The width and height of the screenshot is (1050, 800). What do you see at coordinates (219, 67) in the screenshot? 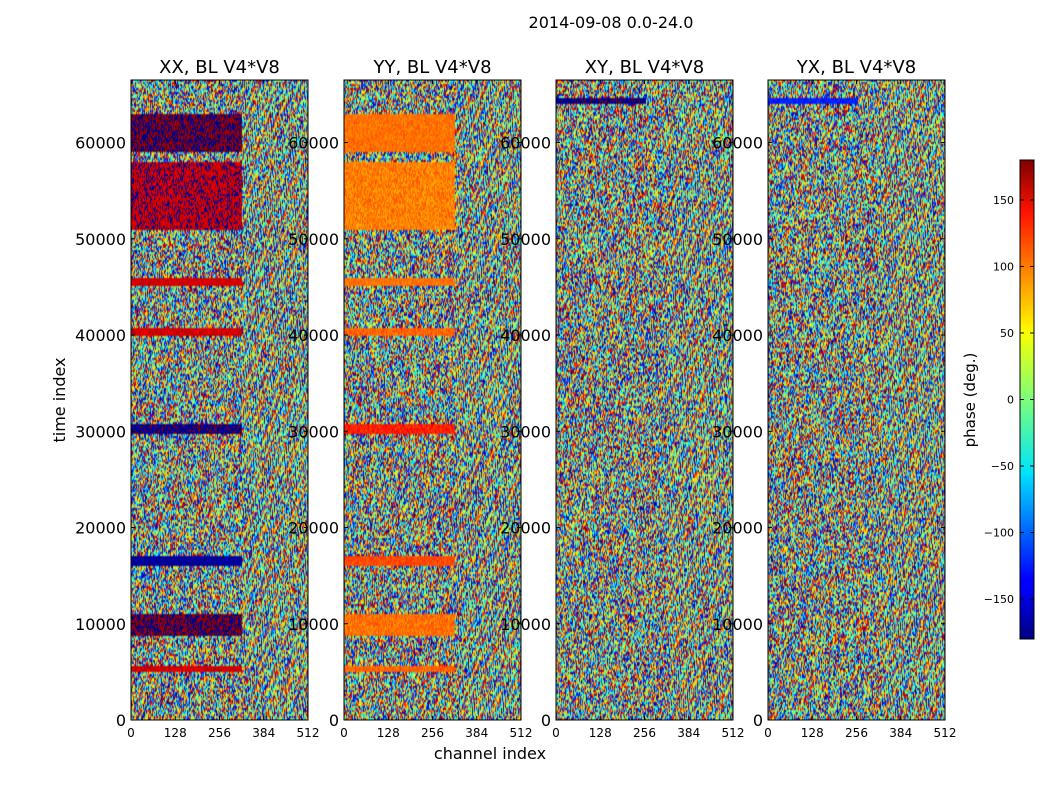
I see `panel-title: XX, BL V4*V8` at bounding box center [219, 67].